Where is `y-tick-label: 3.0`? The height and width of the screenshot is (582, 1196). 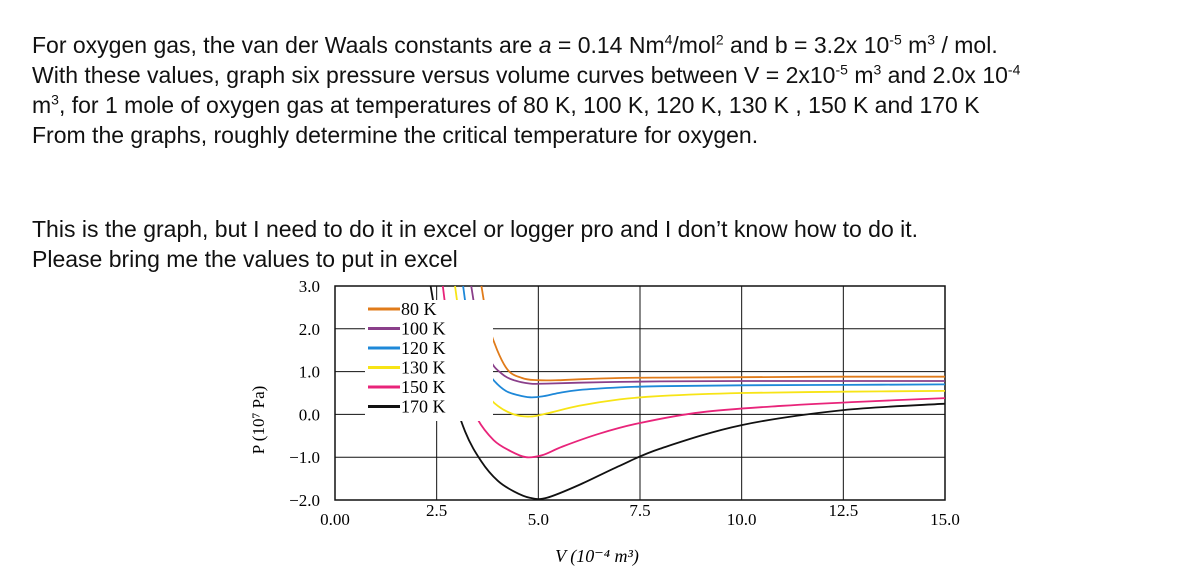
y-tick-label: 3.0 is located at coordinates (309, 287).